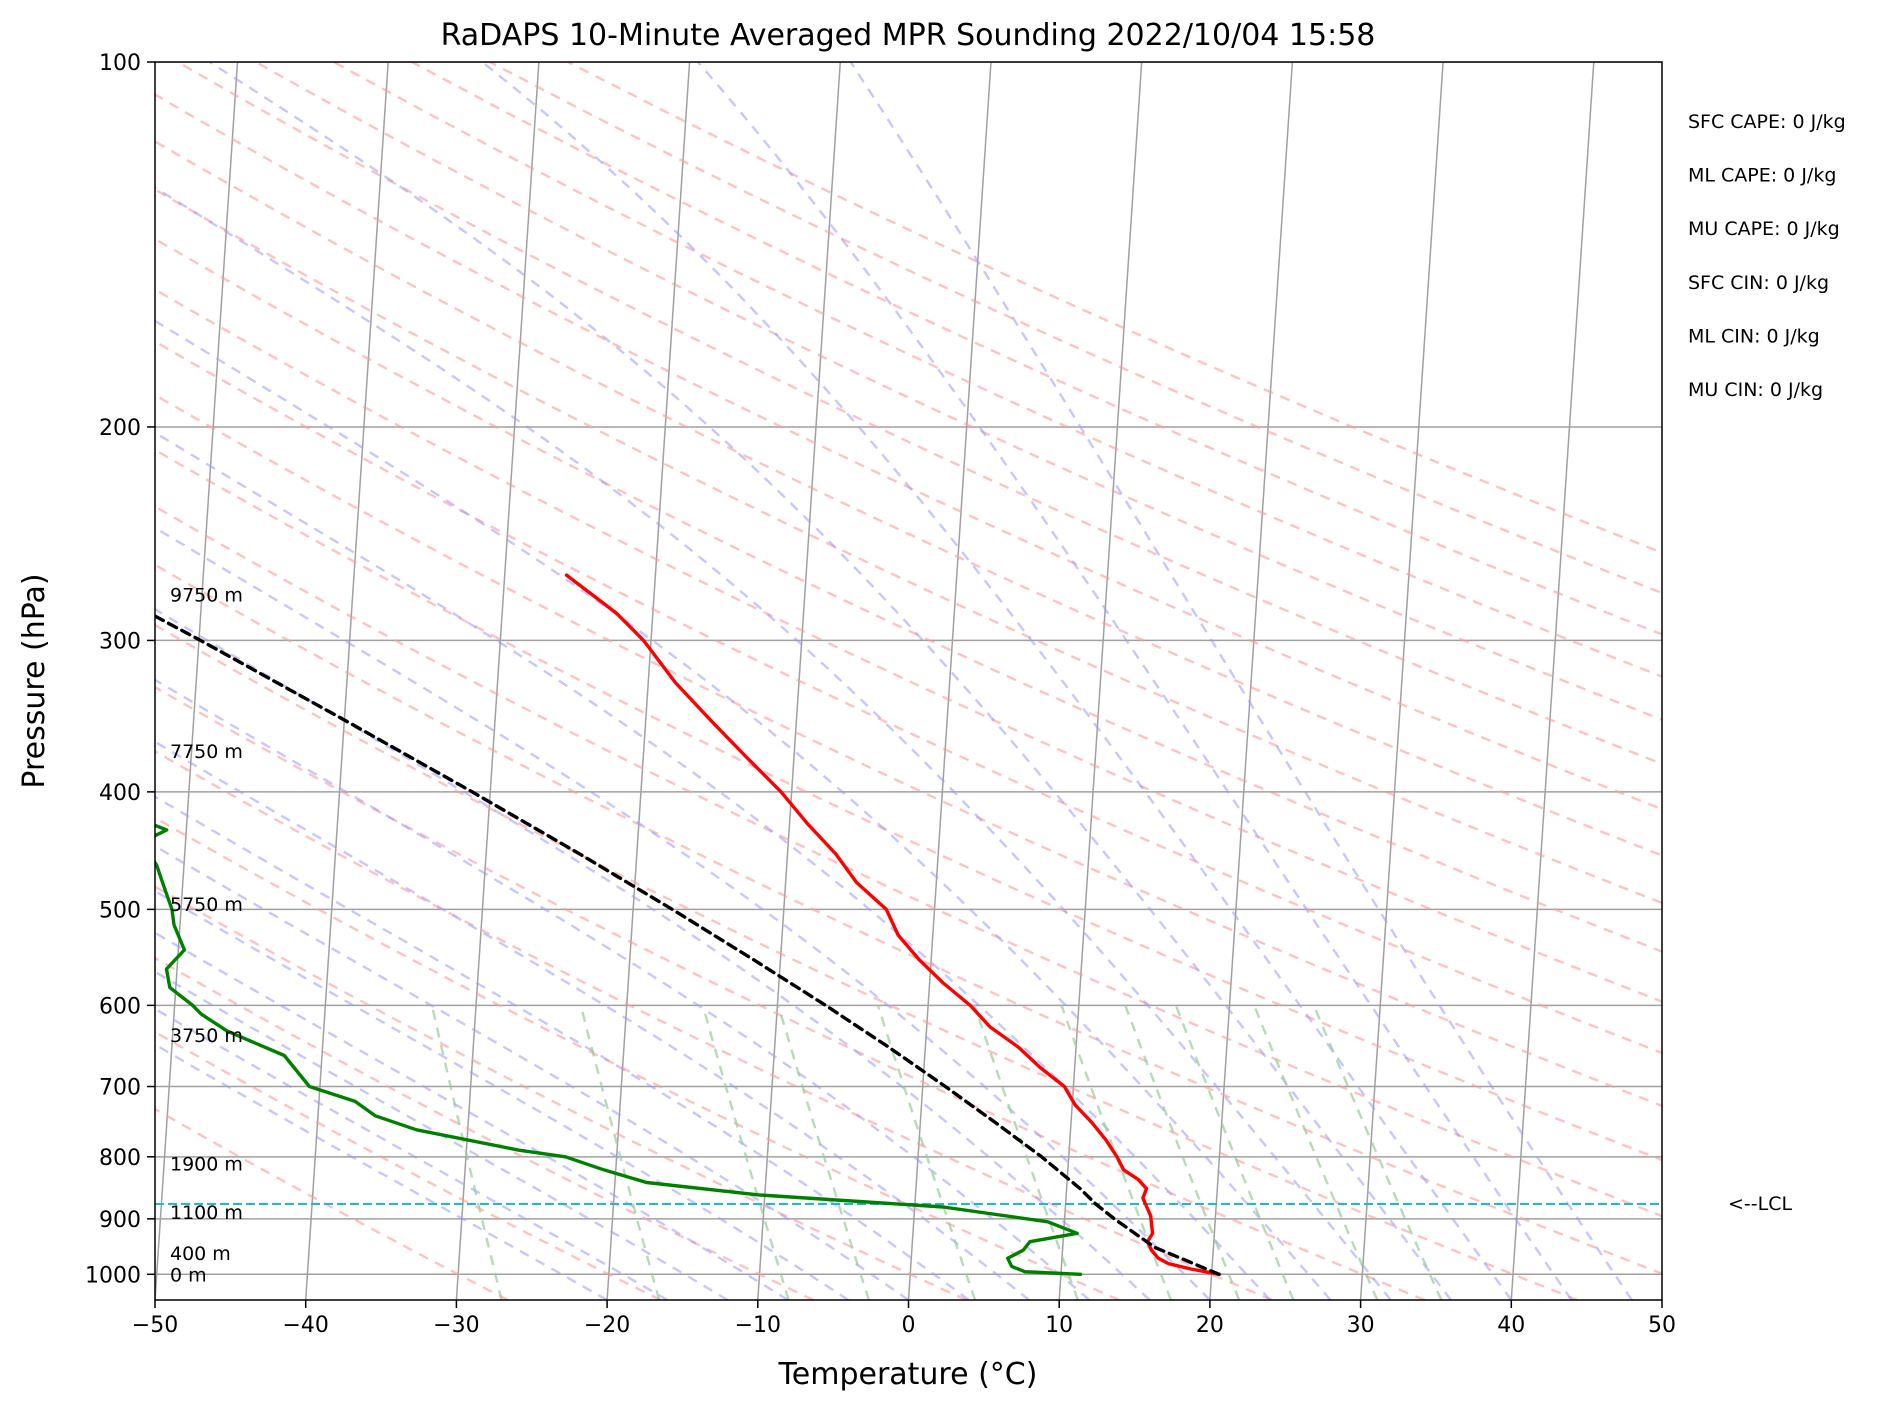 This screenshot has width=1882, height=1406. What do you see at coordinates (305, 1325) in the screenshot?
I see `x-tick-label: −40` at bounding box center [305, 1325].